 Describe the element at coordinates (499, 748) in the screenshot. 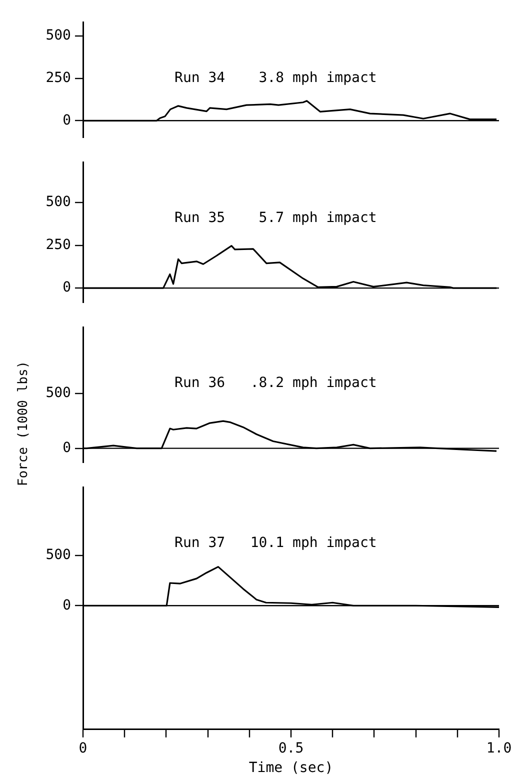

I see `x-tick-label: 1.0` at that location.